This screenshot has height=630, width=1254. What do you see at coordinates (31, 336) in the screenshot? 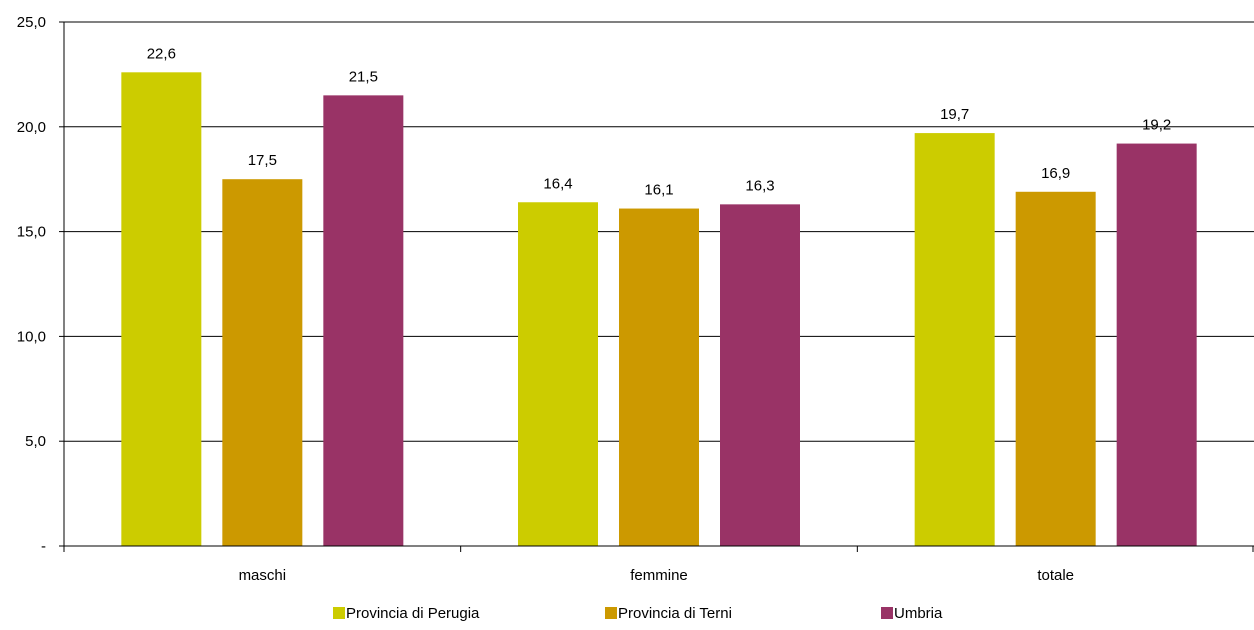
I see `y-tick-label: 10,0` at bounding box center [31, 336].